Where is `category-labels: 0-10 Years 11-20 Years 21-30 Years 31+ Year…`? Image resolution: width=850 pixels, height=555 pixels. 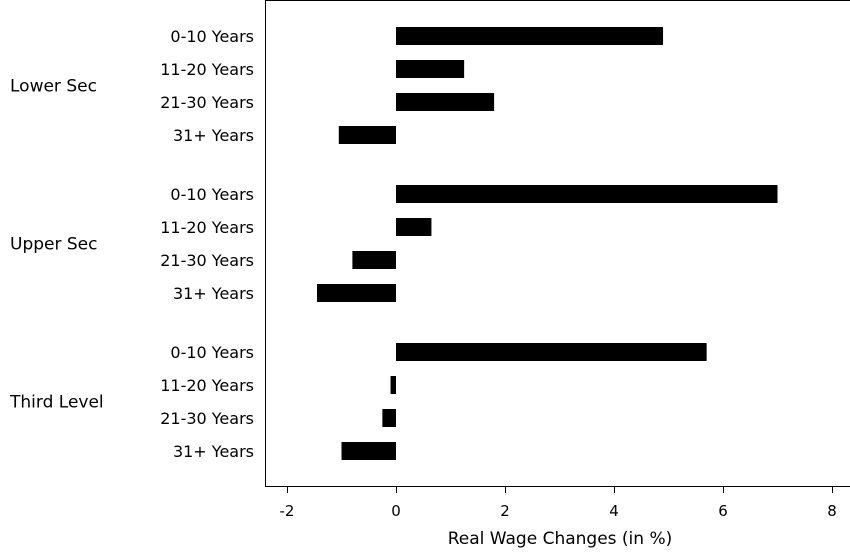 category-labels: 0-10 Years 11-20 Years 21-30 Years 31+ Year… is located at coordinates (207, 244).